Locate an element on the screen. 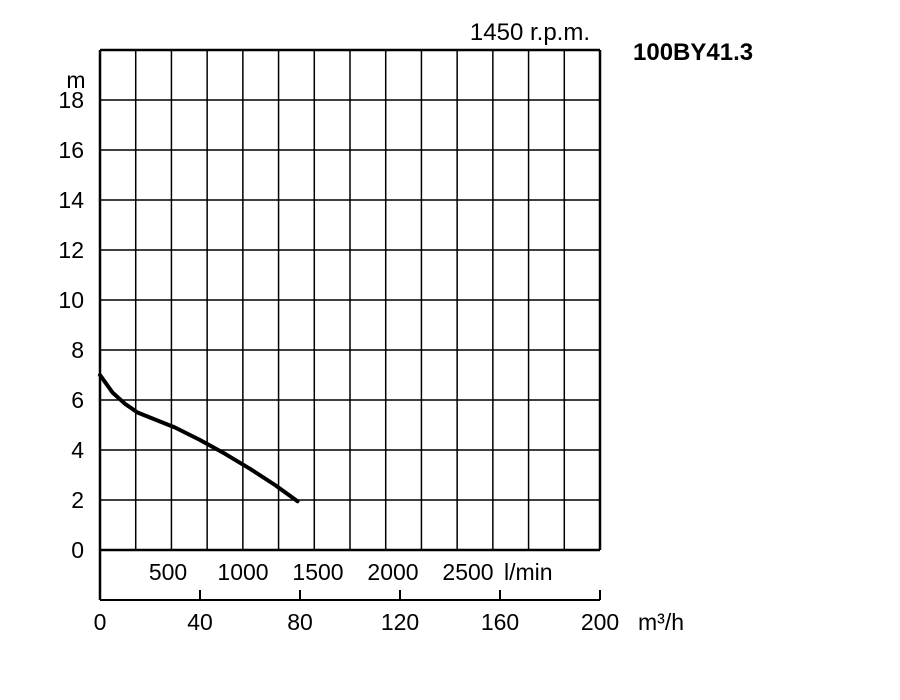 Image resolution: width=900 pixels, height=700 pixels. l-min-tick-label: 1000 is located at coordinates (242, 572).